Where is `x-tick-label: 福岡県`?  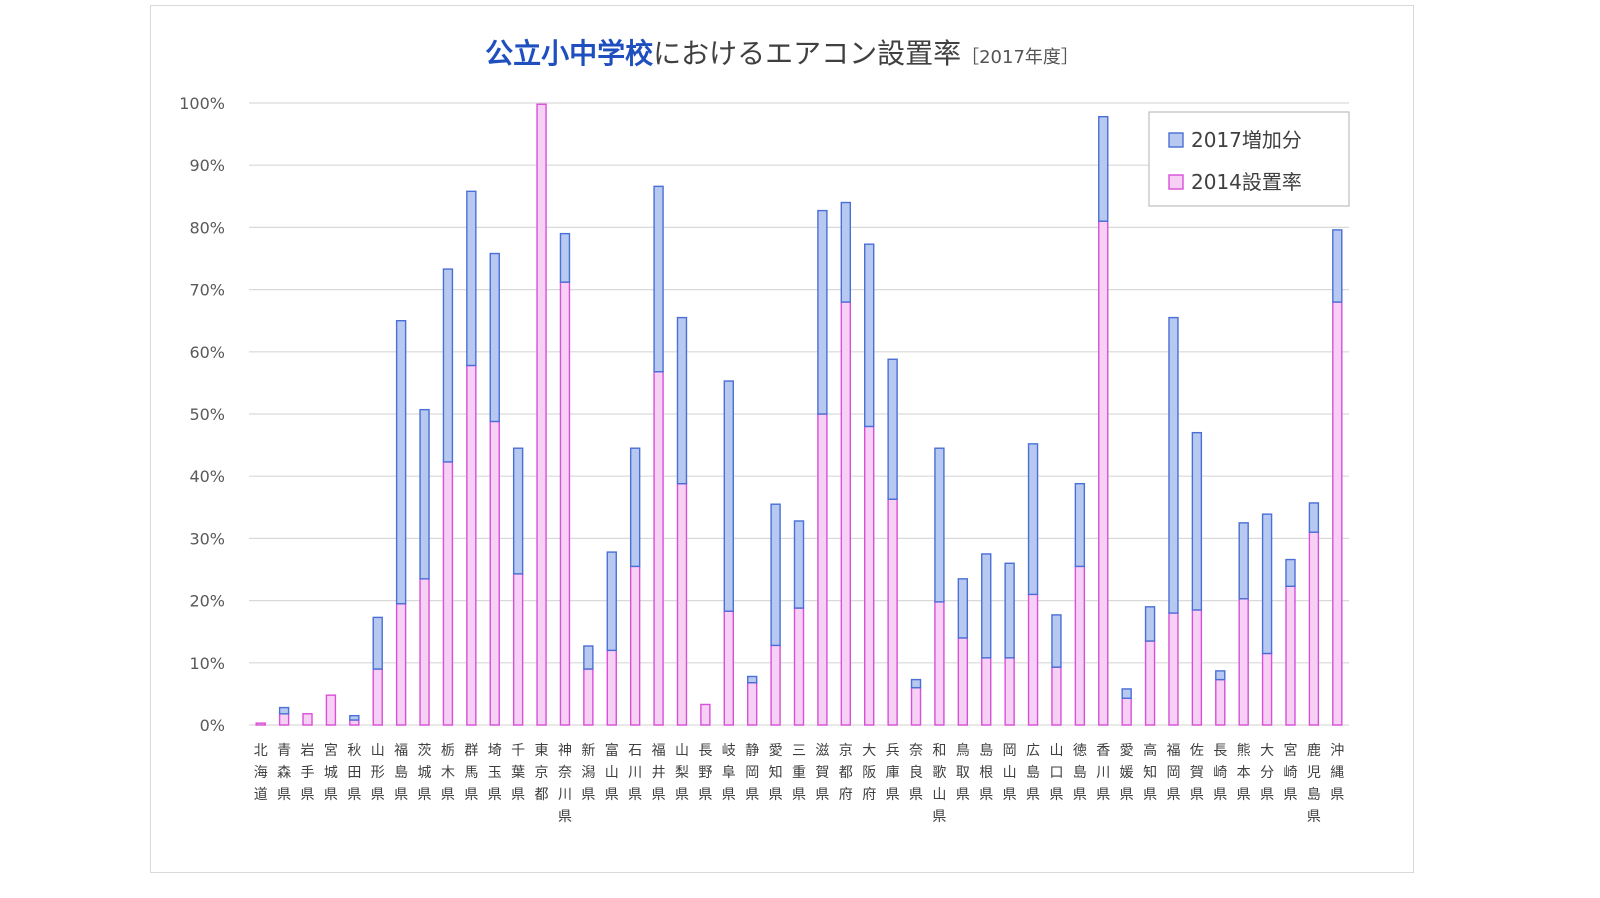 x-tick-label: 福岡県 is located at coordinates (1173, 773).